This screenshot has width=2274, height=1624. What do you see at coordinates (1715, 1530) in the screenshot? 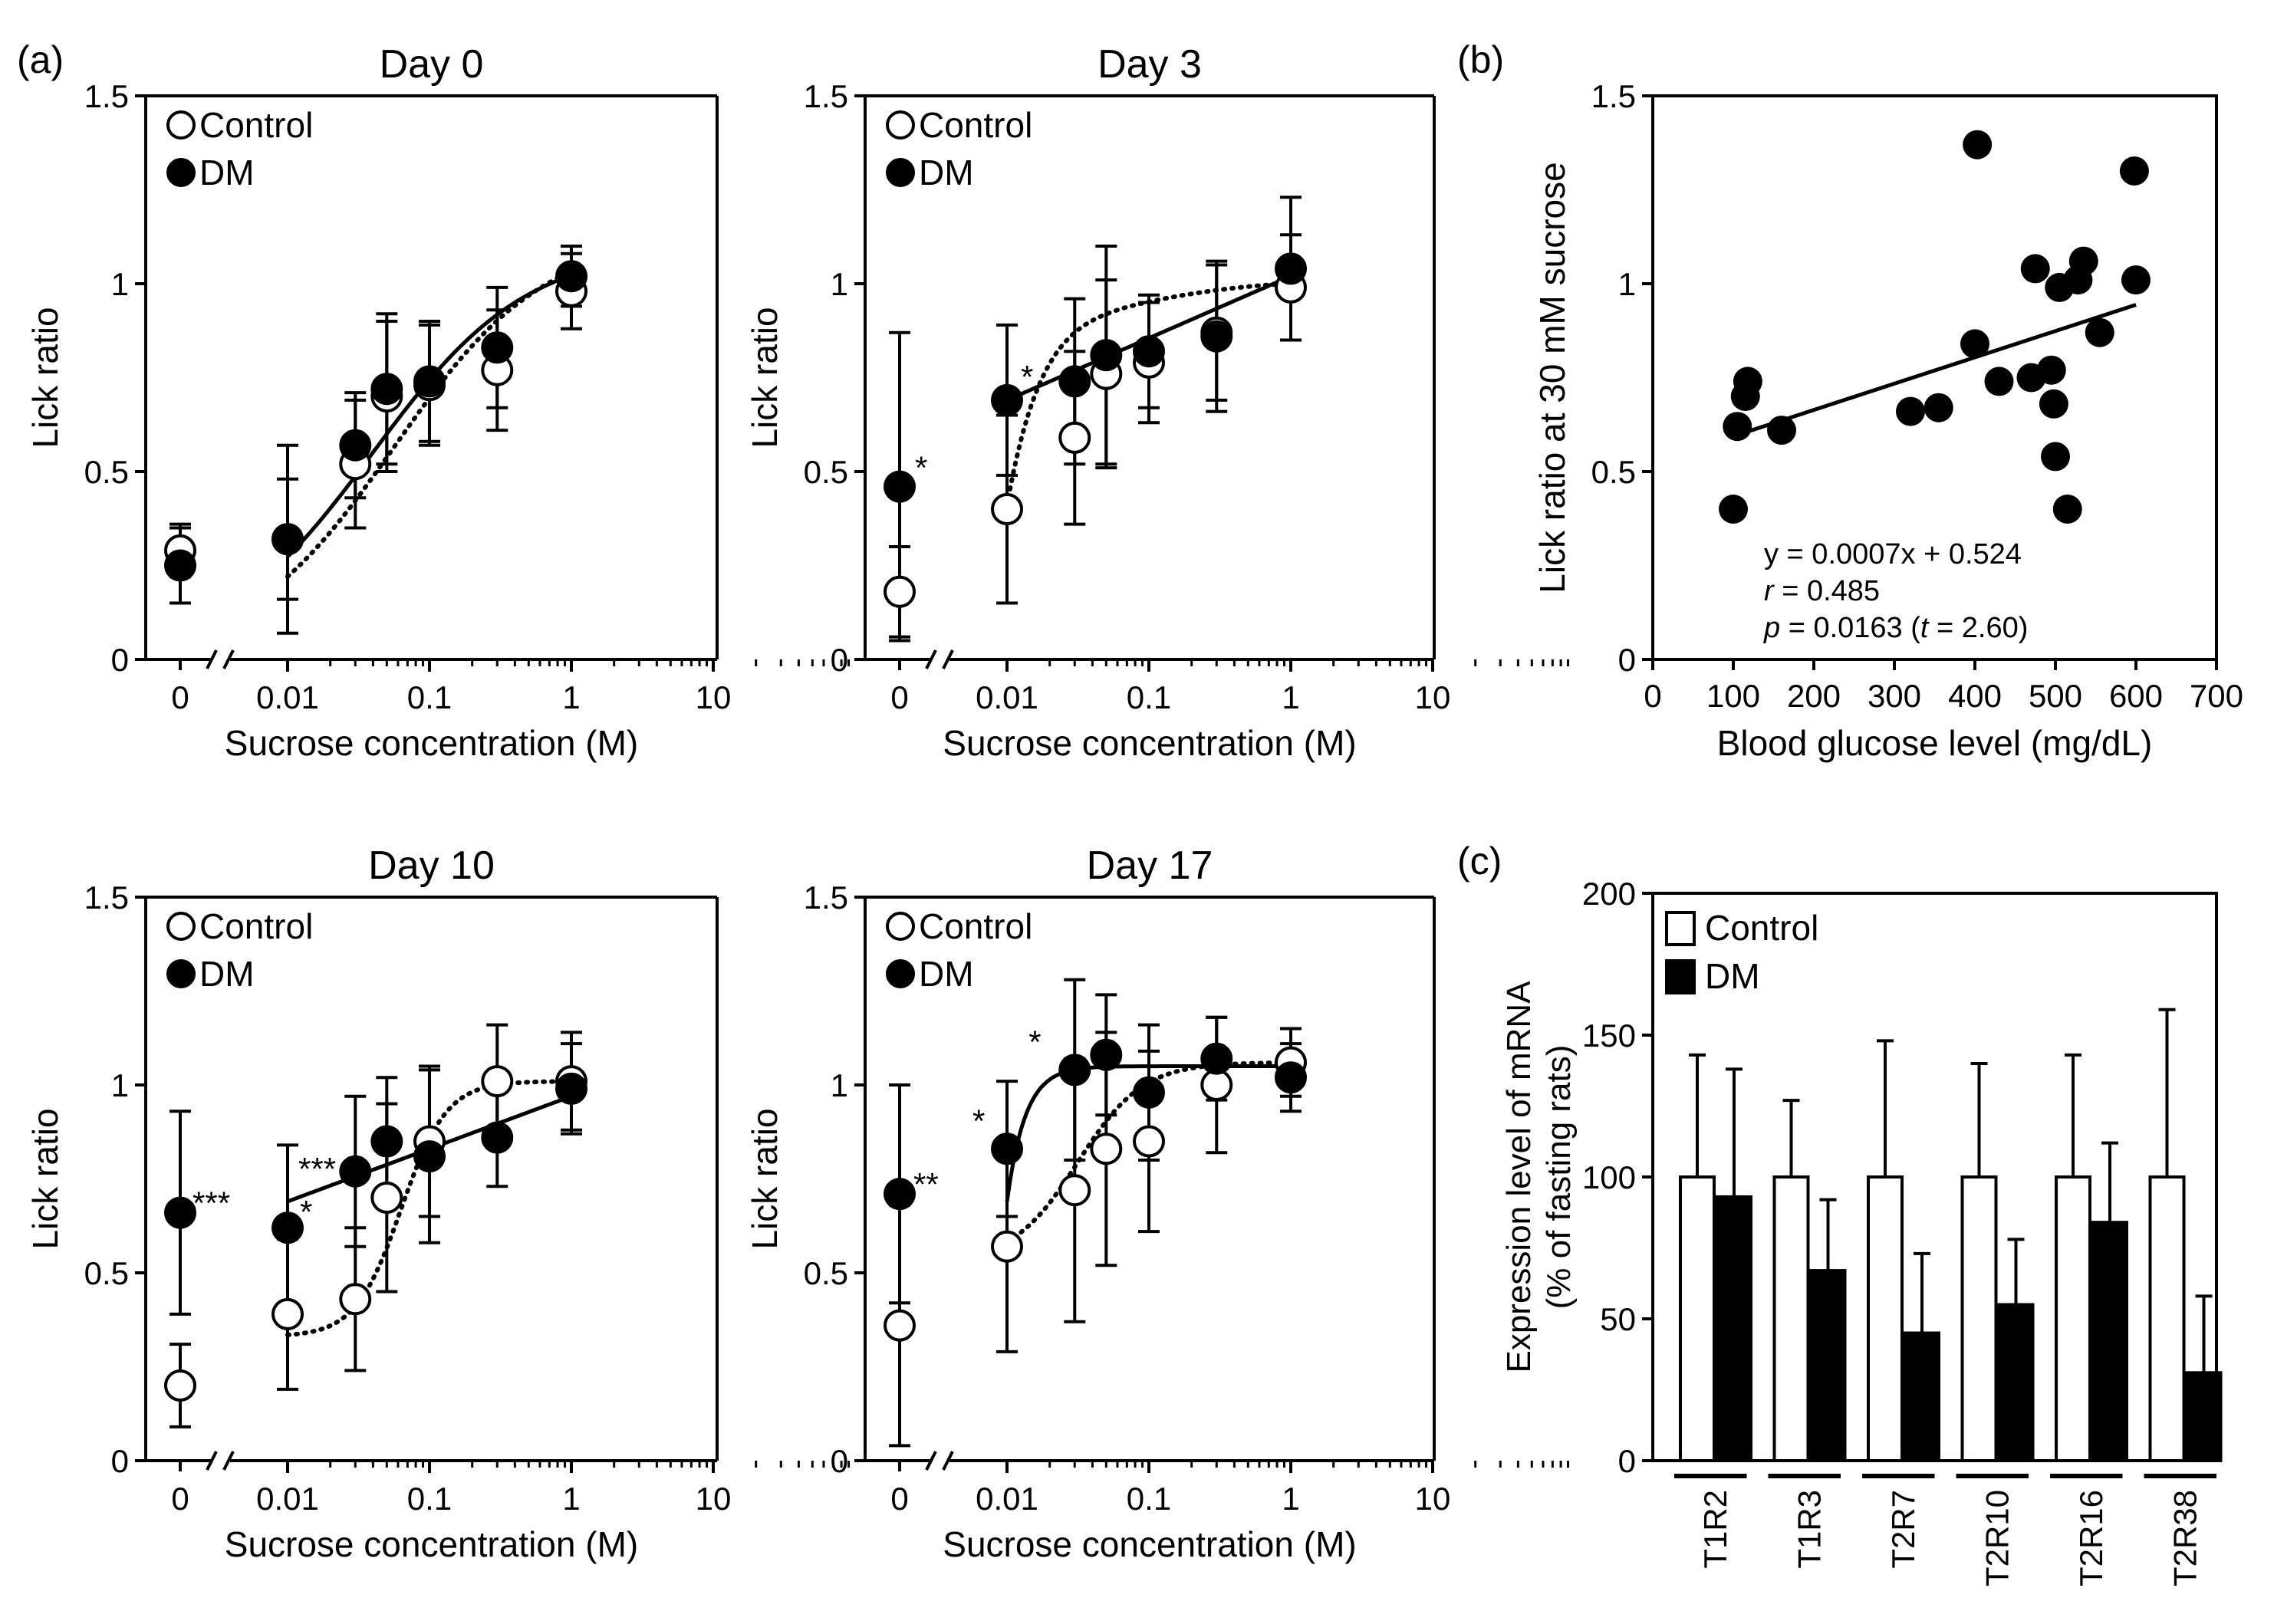
I see `category-label: T1R2` at bounding box center [1715, 1530].